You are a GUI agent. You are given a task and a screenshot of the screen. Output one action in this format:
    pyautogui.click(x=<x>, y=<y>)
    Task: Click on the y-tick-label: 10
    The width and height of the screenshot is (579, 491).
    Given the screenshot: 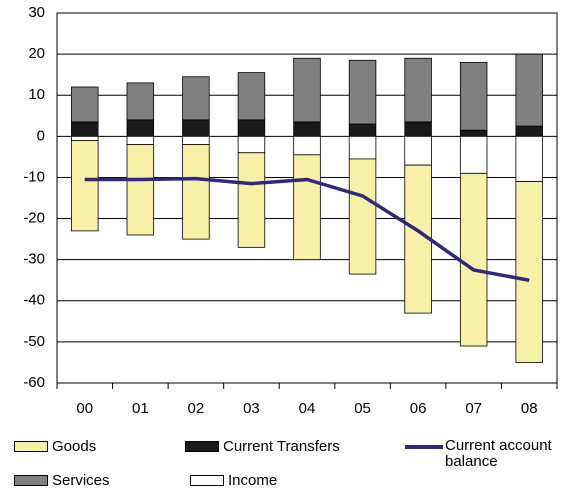 What is the action you would take?
    pyautogui.click(x=36, y=94)
    